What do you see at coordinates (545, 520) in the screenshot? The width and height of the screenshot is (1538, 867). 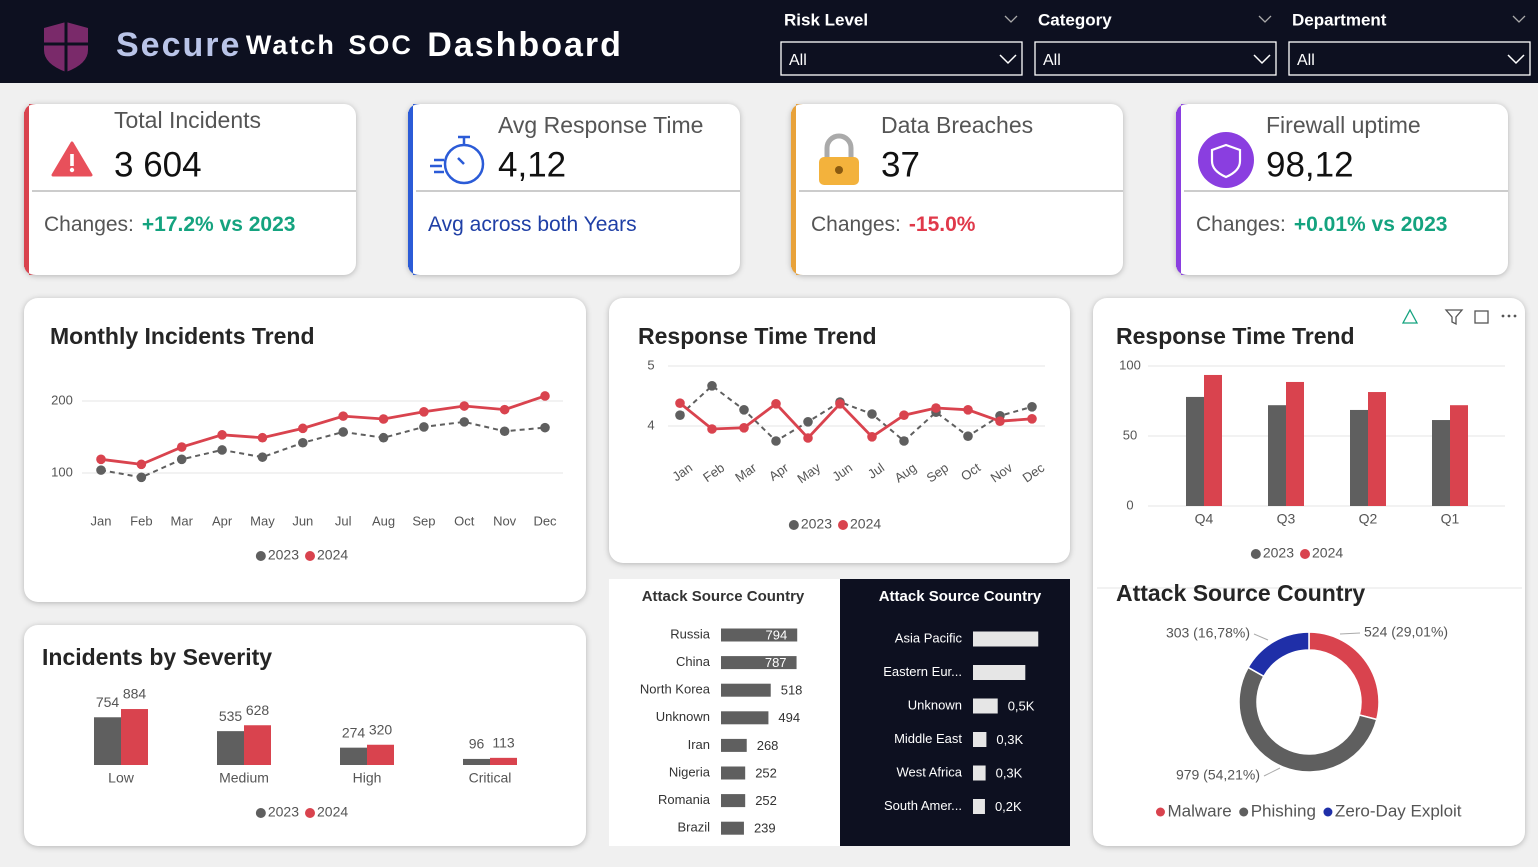 I see `x-tick-label: Dec` at bounding box center [545, 520].